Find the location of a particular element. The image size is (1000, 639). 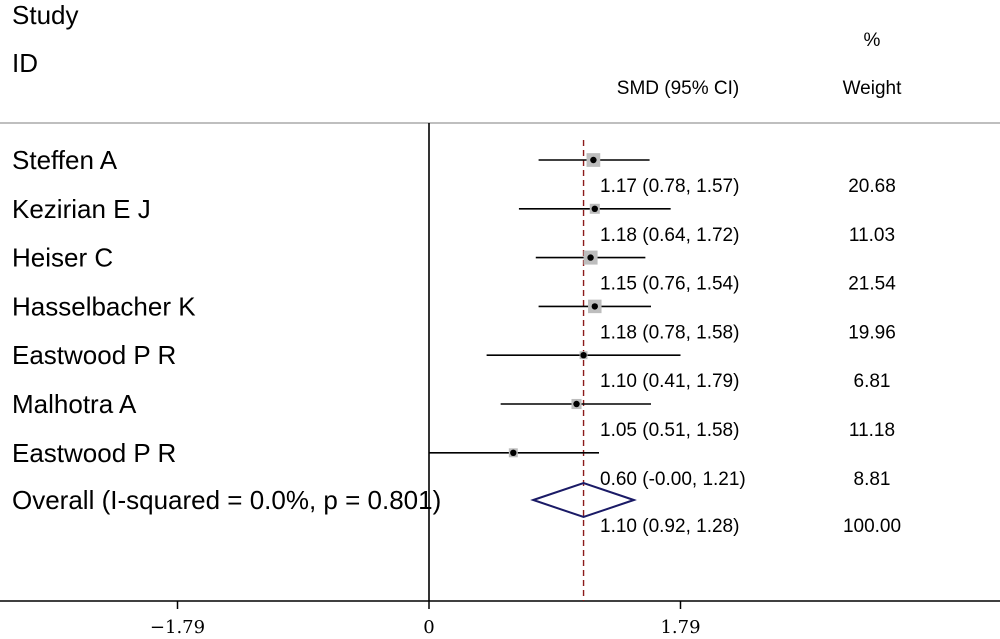

reference-lines is located at coordinates (506, 362).